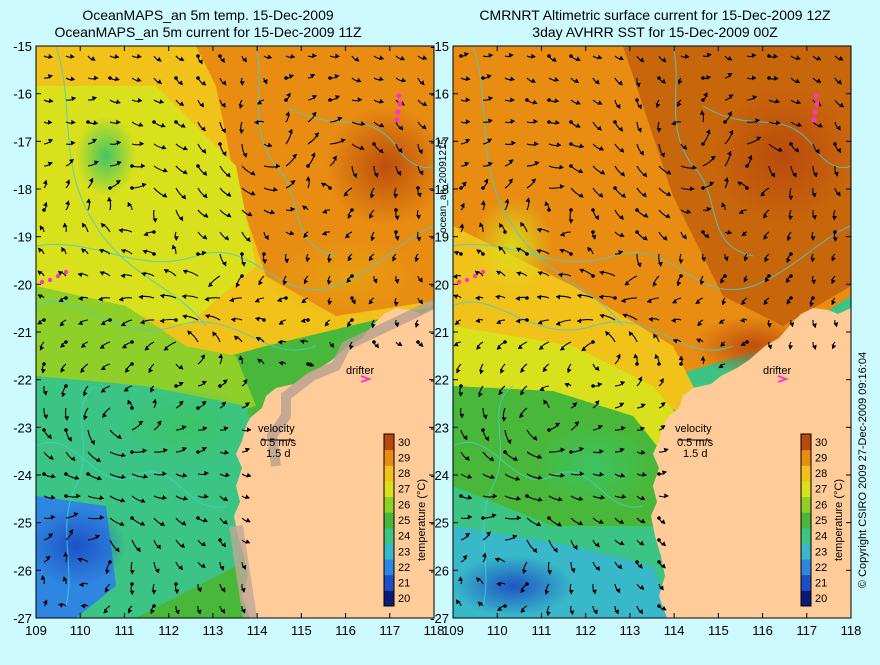 This screenshot has width=880, height=665. What do you see at coordinates (655, 32) in the screenshot?
I see `panel-subtitle: 3day AVHRR SST for 15-Dec-2009 00Z` at bounding box center [655, 32].